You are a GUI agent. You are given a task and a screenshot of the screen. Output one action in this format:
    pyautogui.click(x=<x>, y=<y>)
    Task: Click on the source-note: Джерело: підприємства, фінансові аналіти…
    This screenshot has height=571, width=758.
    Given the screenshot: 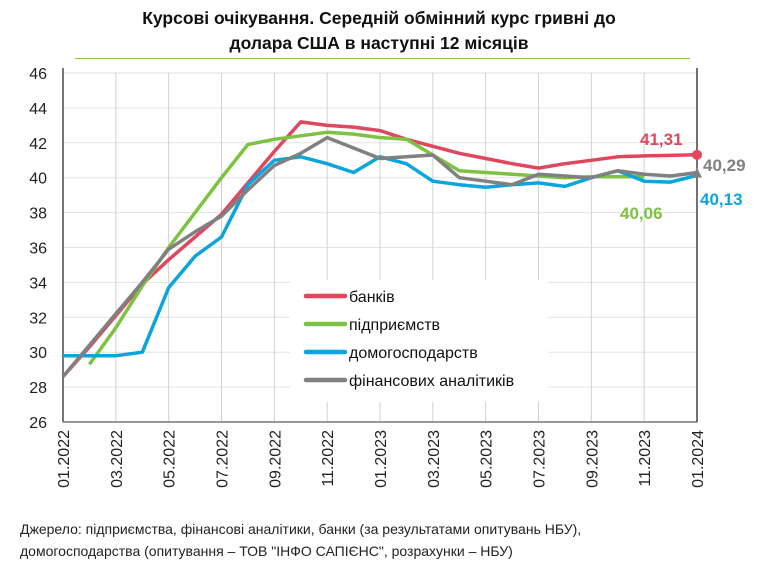 What is the action you would take?
    pyautogui.click(x=300, y=540)
    